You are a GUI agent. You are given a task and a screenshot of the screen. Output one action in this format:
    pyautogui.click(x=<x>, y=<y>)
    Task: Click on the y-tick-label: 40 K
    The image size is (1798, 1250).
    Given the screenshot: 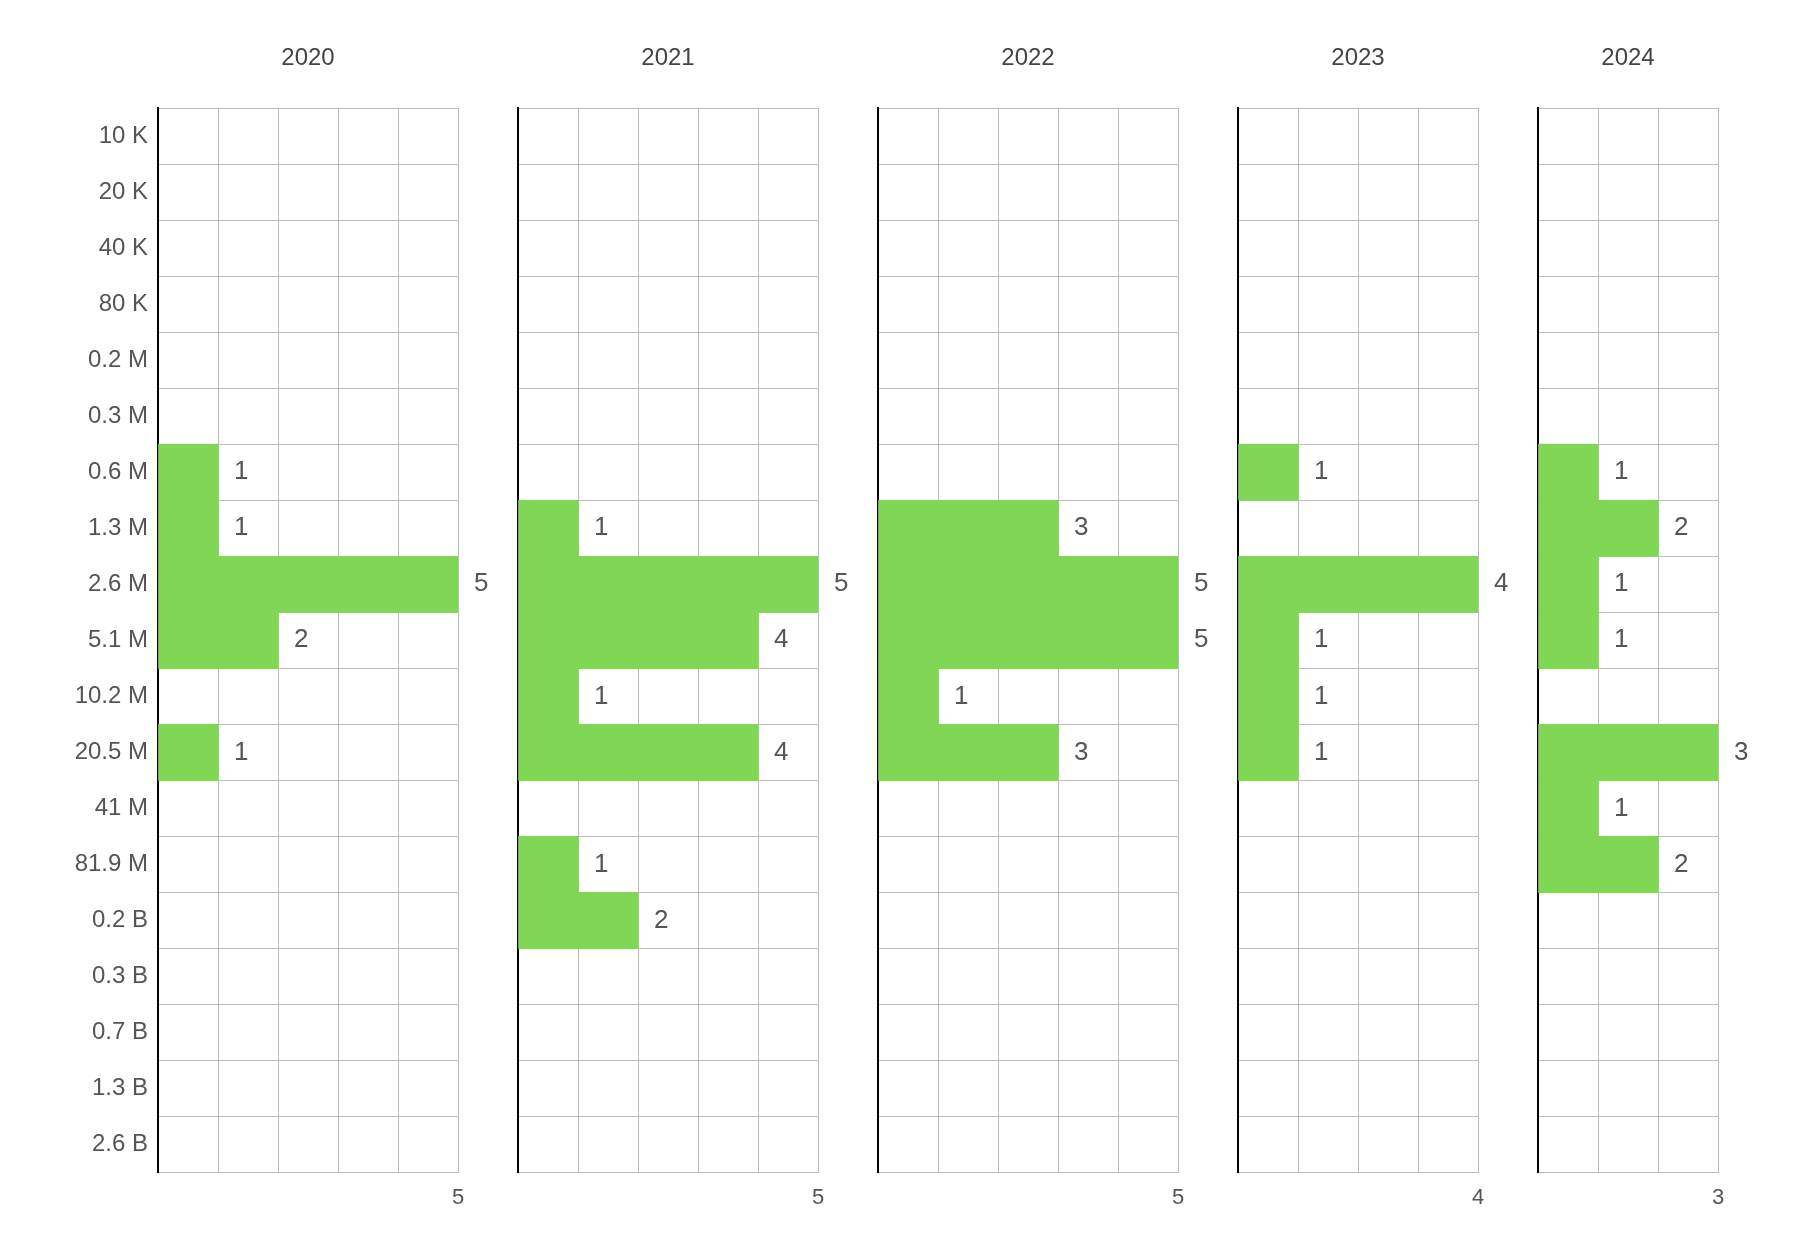 What is the action you would take?
    pyautogui.click(x=123, y=246)
    